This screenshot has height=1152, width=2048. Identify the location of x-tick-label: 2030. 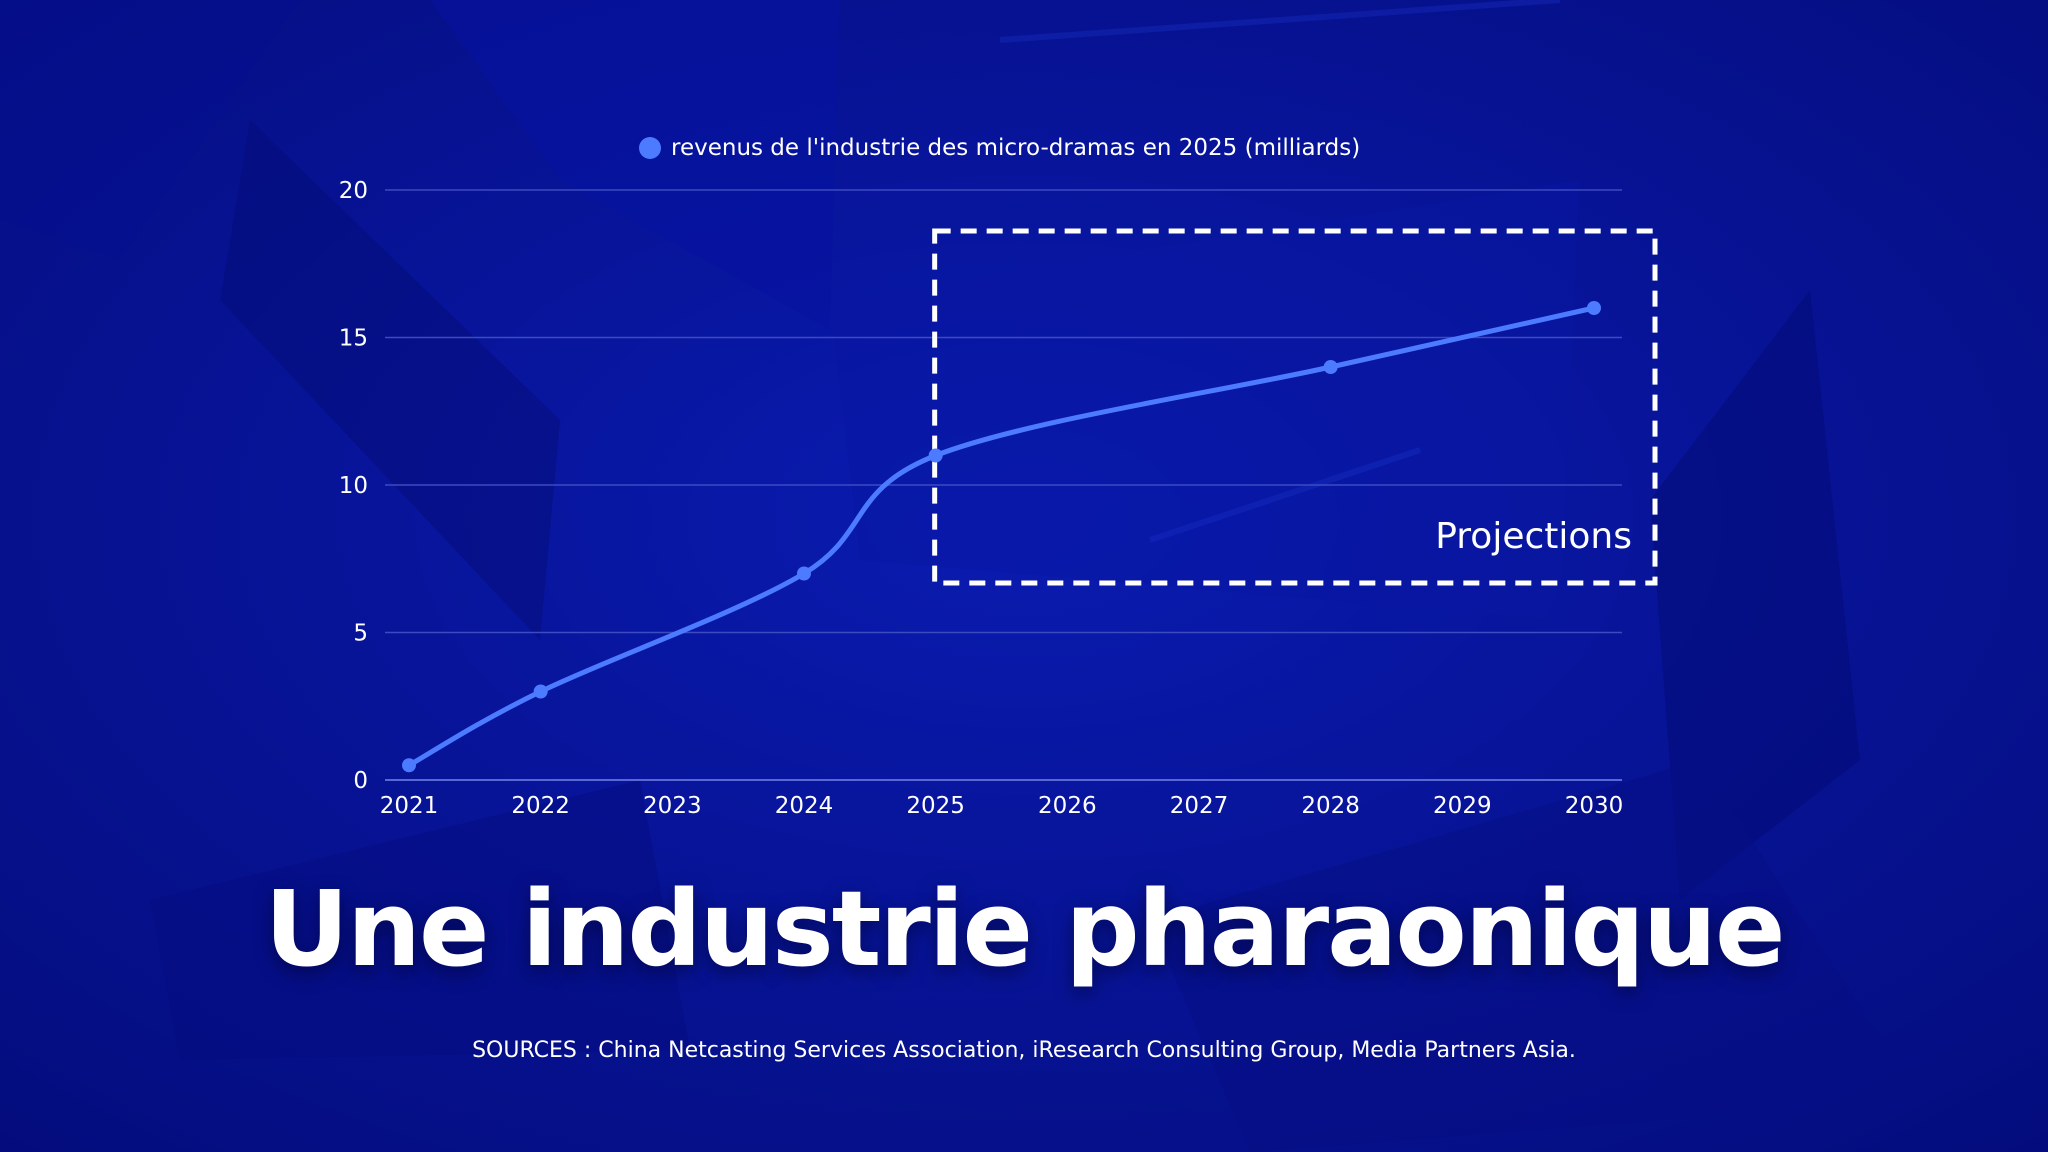
(1594, 806).